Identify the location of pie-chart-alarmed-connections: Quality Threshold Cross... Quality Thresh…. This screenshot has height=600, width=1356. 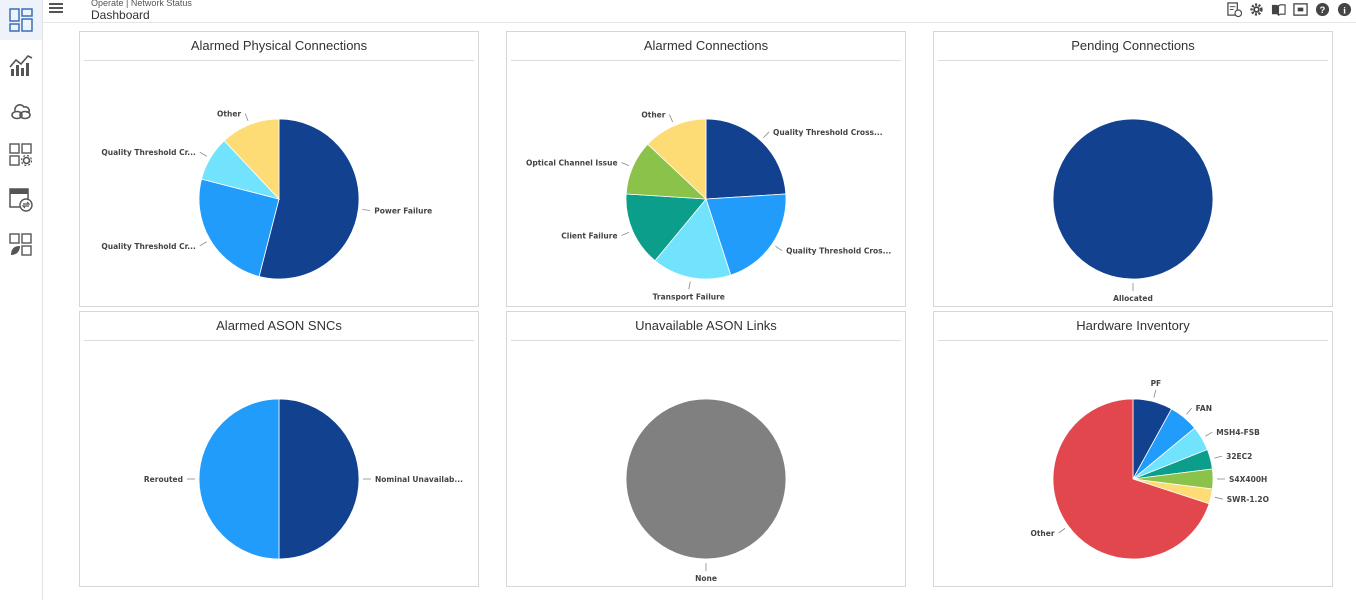
(708, 206).